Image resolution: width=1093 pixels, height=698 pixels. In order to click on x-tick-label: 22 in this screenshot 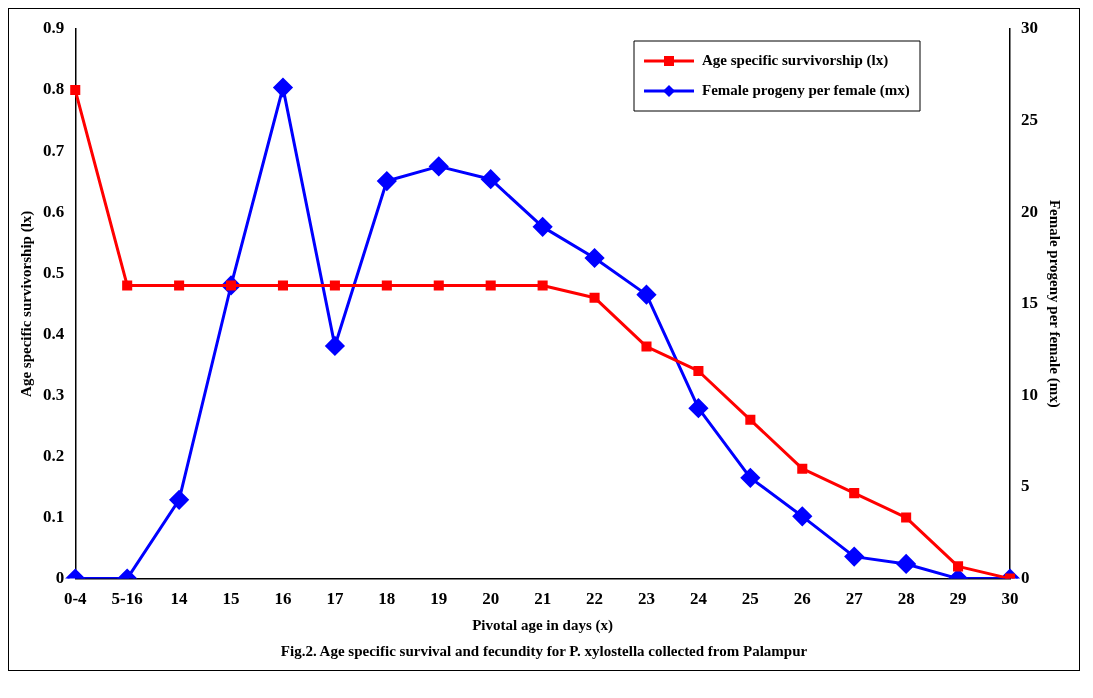, I will do `click(595, 599)`.